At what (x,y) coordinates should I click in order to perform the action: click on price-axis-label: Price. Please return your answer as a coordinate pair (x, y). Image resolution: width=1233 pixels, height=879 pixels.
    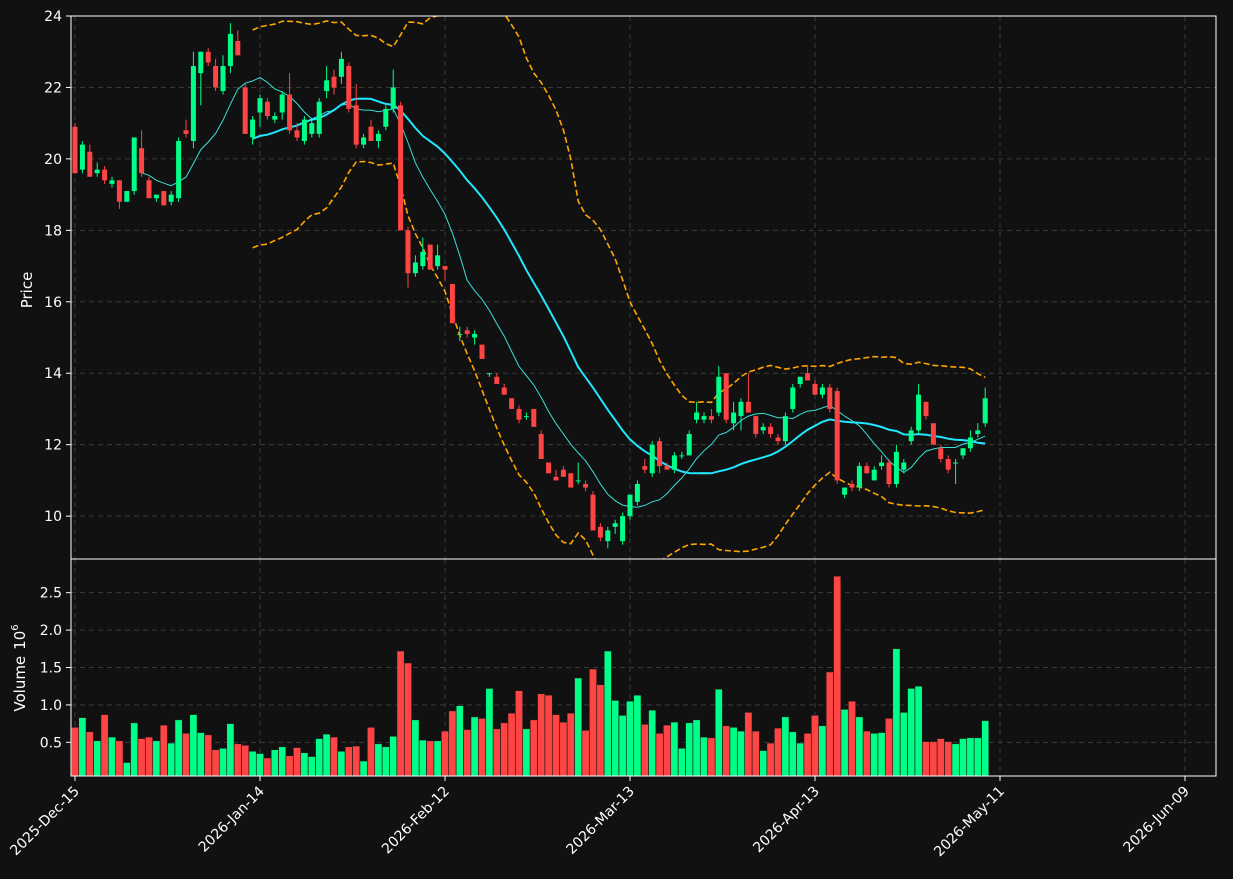
    Looking at the image, I should click on (27, 290).